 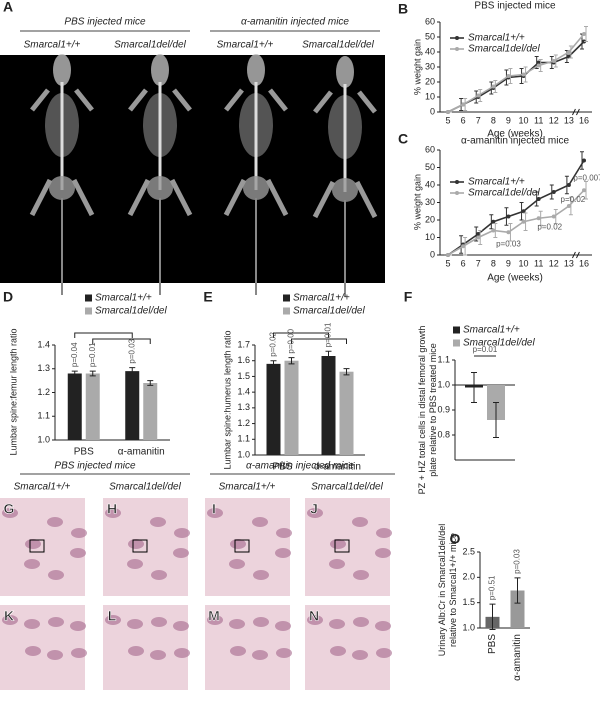 What do you see at coordinates (247, 487) in the screenshot?
I see `genotype-label: Smarcal1+/+` at bounding box center [247, 487].